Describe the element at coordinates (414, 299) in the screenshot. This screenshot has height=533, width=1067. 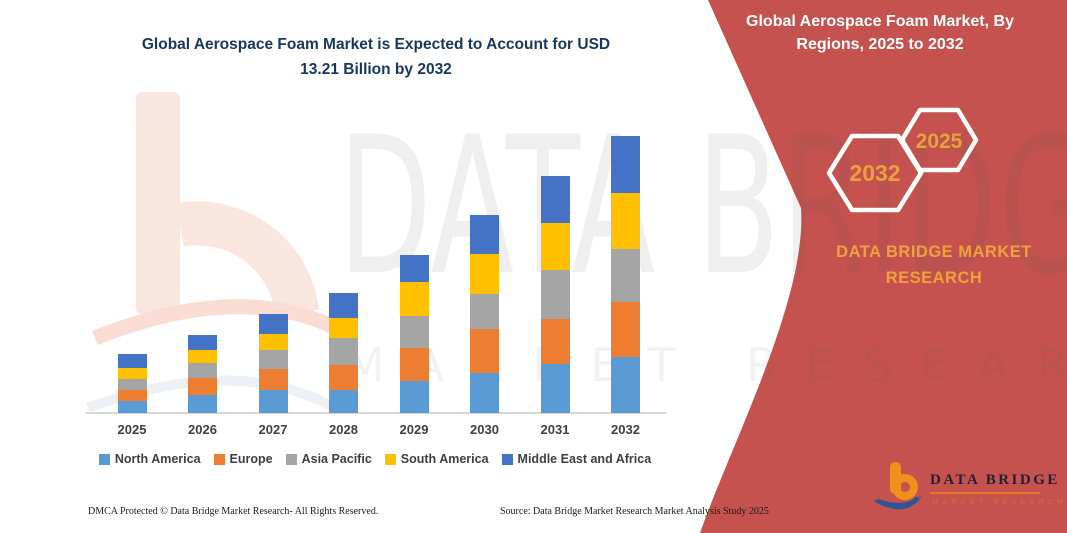
I see `bar-2029-segment-south-america` at that location.